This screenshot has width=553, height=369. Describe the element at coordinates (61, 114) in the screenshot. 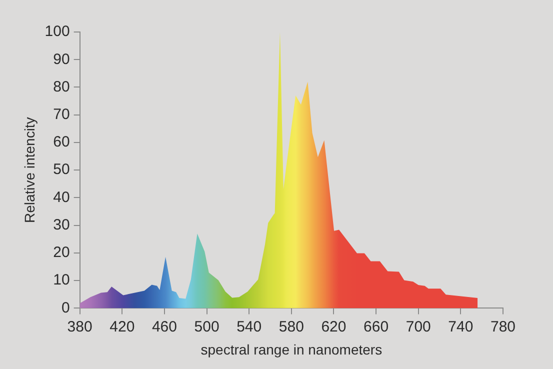

I see `y-tick-label: 70` at that location.